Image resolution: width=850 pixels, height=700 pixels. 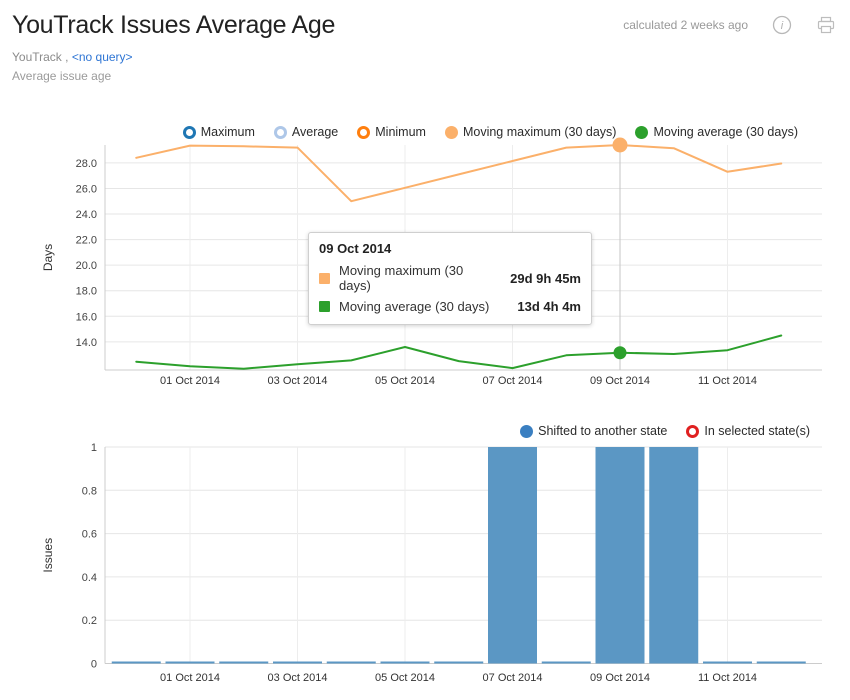 I want to click on zero-bar-08-oct-2014, so click(x=566, y=662).